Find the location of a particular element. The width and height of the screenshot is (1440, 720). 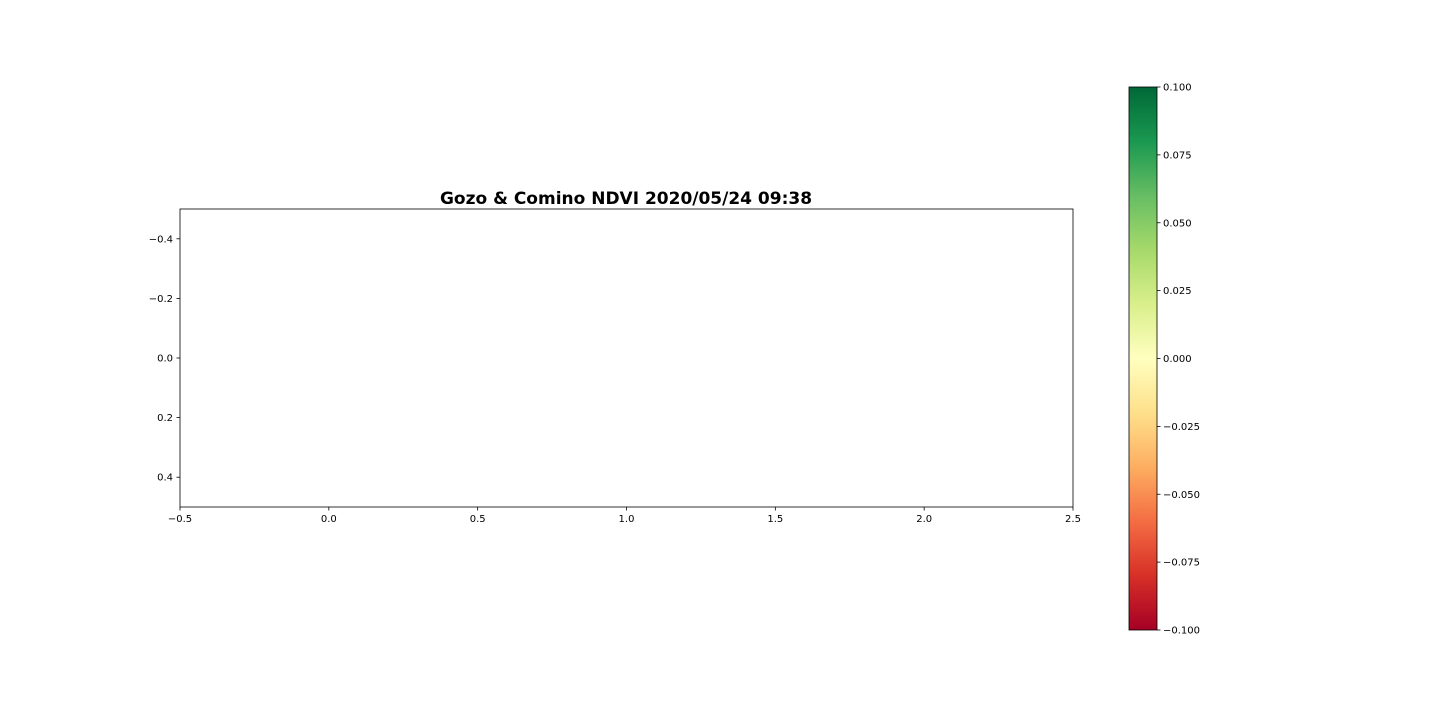

colorbar-tick-label: 0.025 is located at coordinates (1177, 291).